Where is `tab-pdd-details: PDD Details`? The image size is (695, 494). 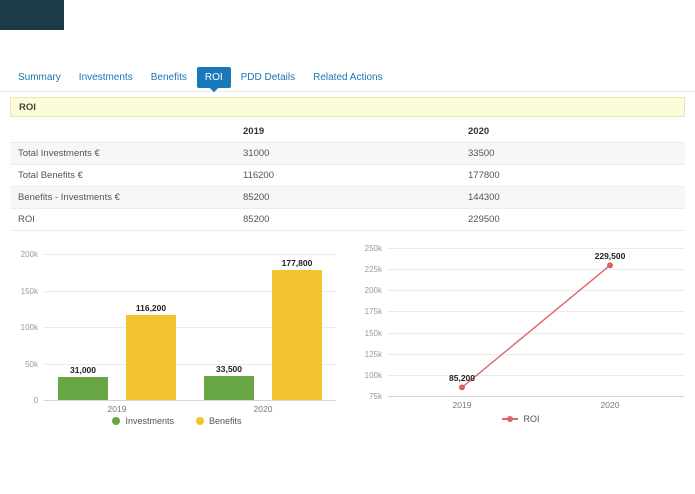 tab-pdd-details: PDD Details is located at coordinates (268, 77).